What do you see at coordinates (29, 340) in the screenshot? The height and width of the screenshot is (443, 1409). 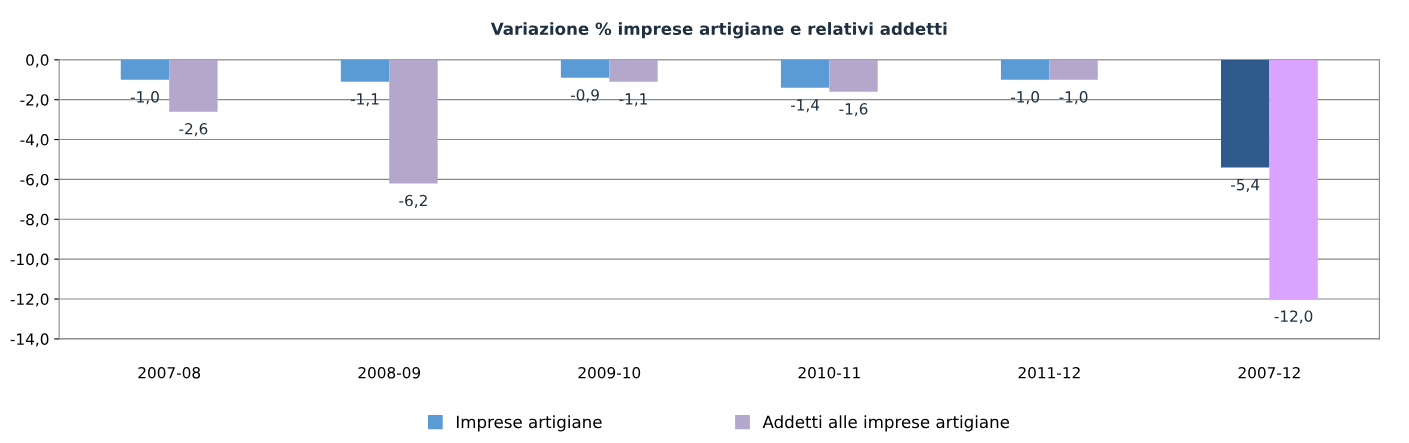 I see `y-tick-label: -14,0` at bounding box center [29, 340].